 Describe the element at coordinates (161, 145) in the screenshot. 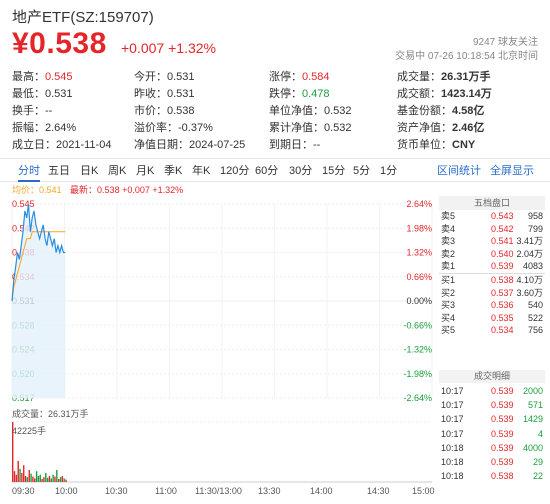

I see `stat-key: 净值日期：` at that location.